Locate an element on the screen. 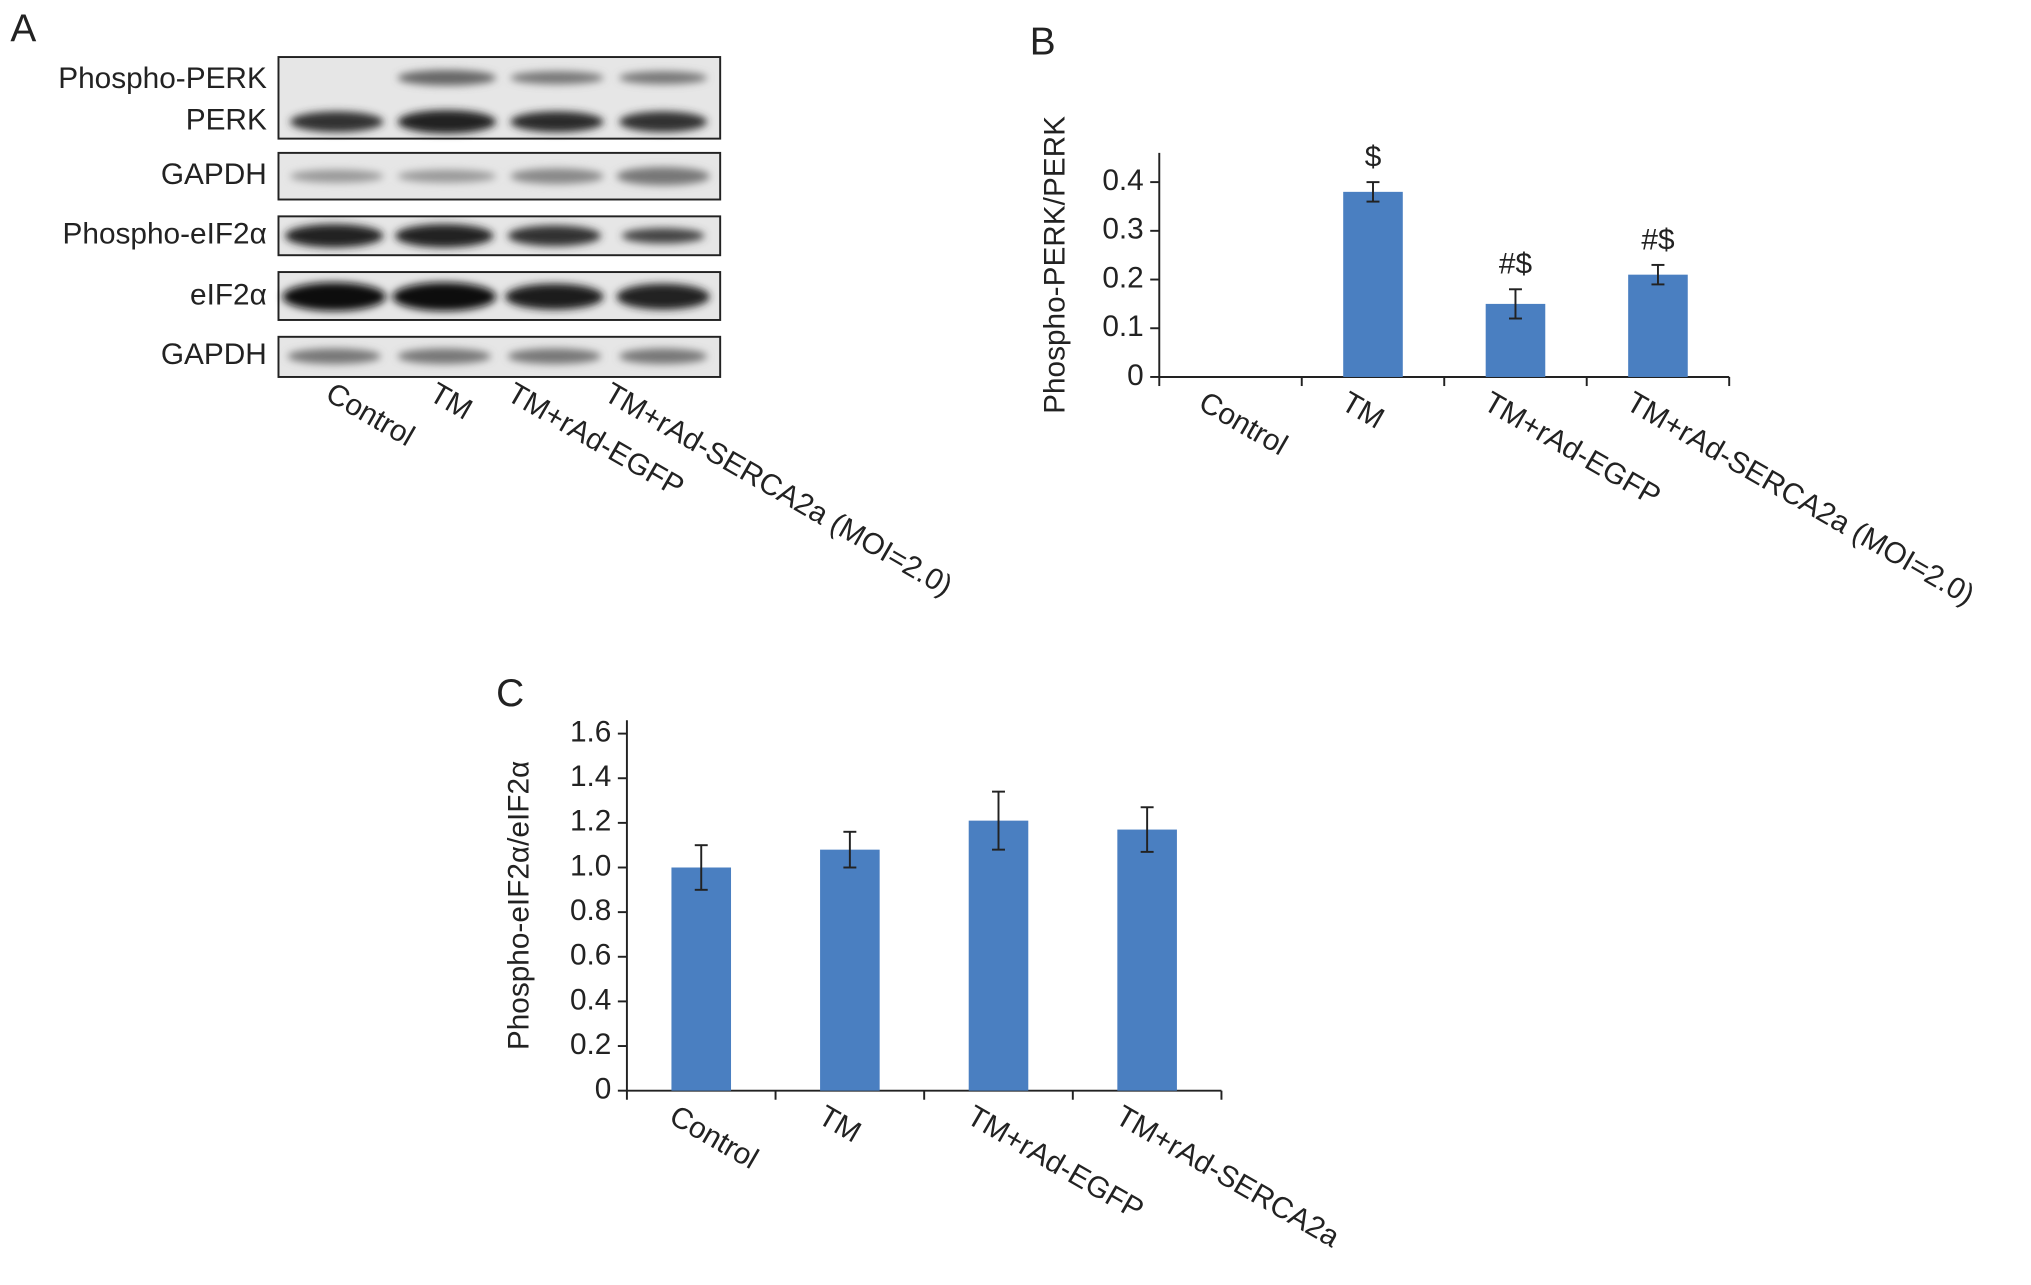 This screenshot has height=1285, width=2031. row-label: eIF2α is located at coordinates (228, 295).